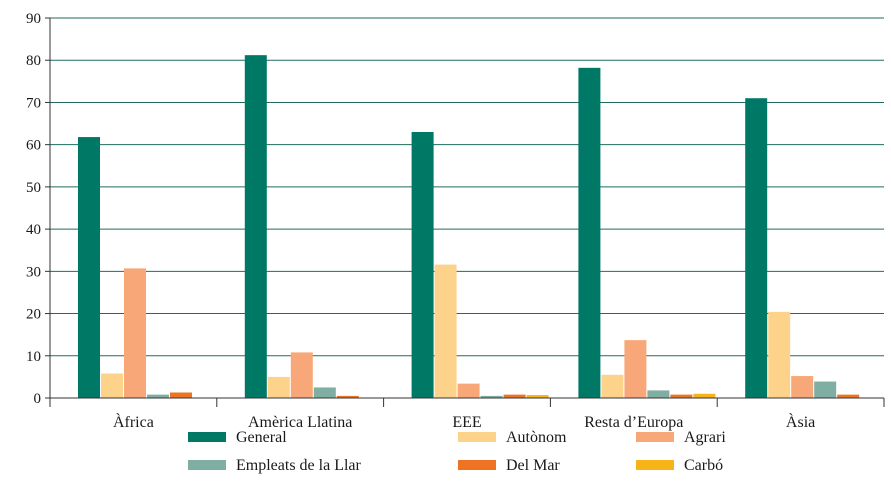  I want to click on y-tick-label: 50, so click(33, 188).